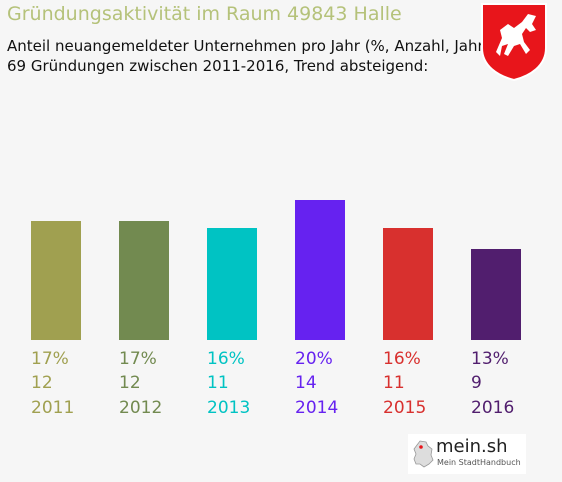  Describe the element at coordinates (140, 408) in the screenshot. I see `year-label-2012: 2012` at that location.